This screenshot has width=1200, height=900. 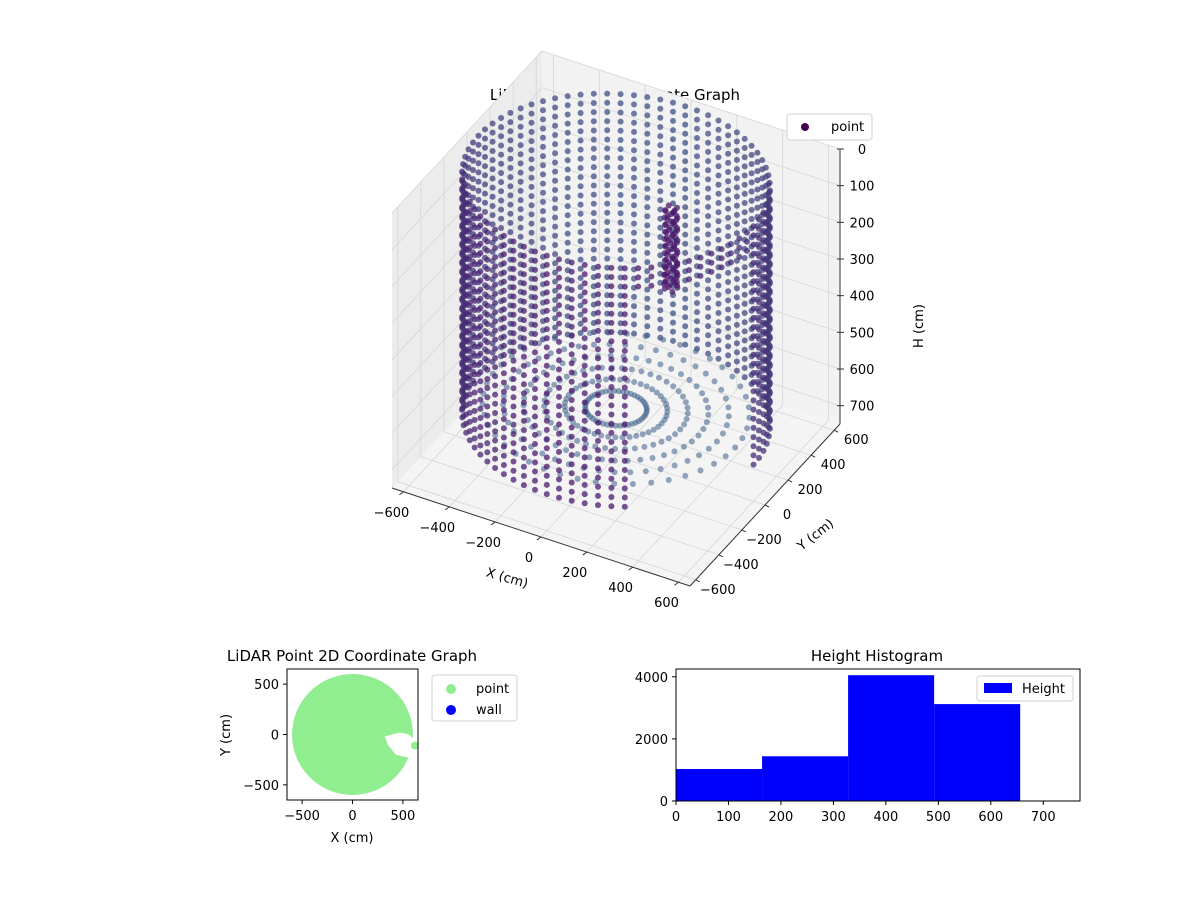 I want to click on grid-y-line, so click(x=639, y=294).